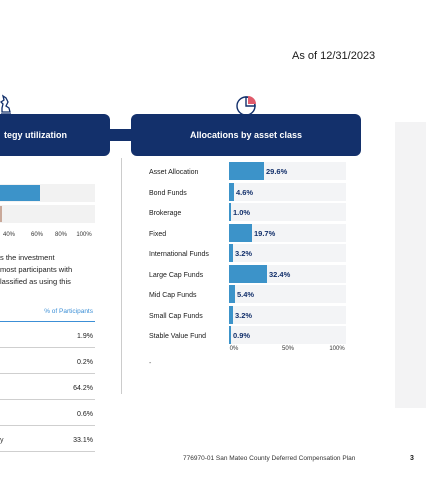 This screenshot has height=480, width=426. I want to click on x-tick-label: 50%, so click(288, 349).